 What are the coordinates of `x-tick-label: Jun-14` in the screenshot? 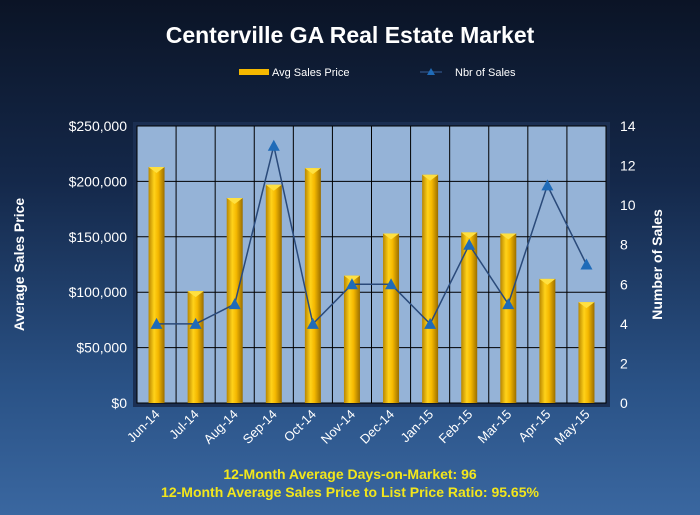 It's located at (143, 426).